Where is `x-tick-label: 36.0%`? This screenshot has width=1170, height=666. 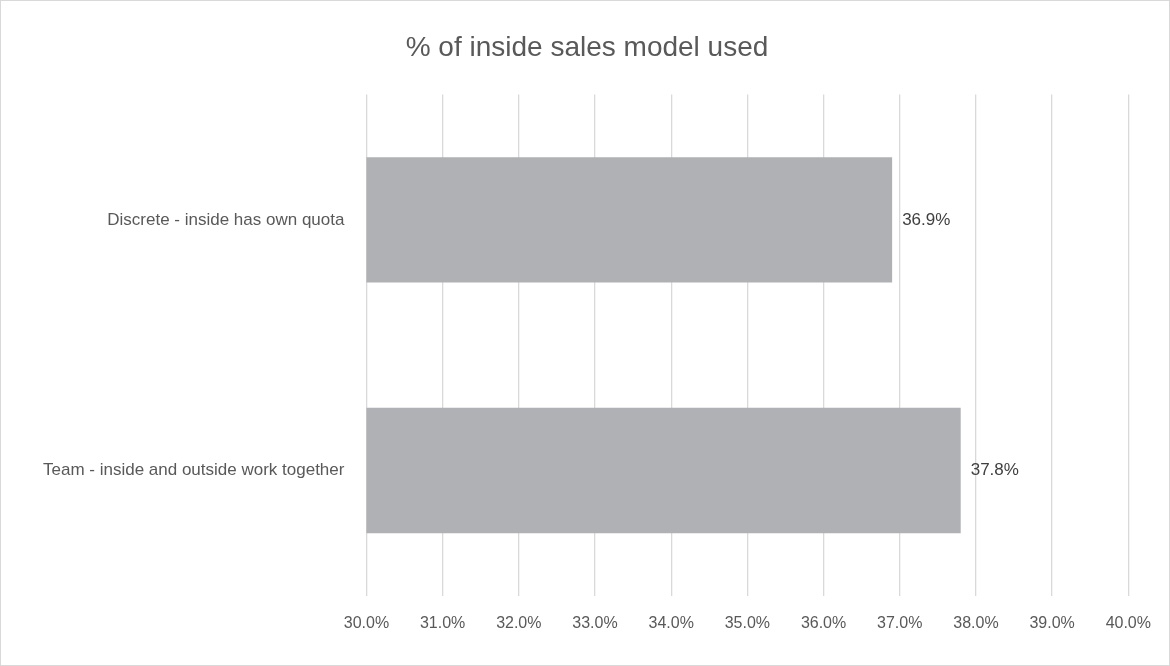 x-tick-label: 36.0% is located at coordinates (823, 622).